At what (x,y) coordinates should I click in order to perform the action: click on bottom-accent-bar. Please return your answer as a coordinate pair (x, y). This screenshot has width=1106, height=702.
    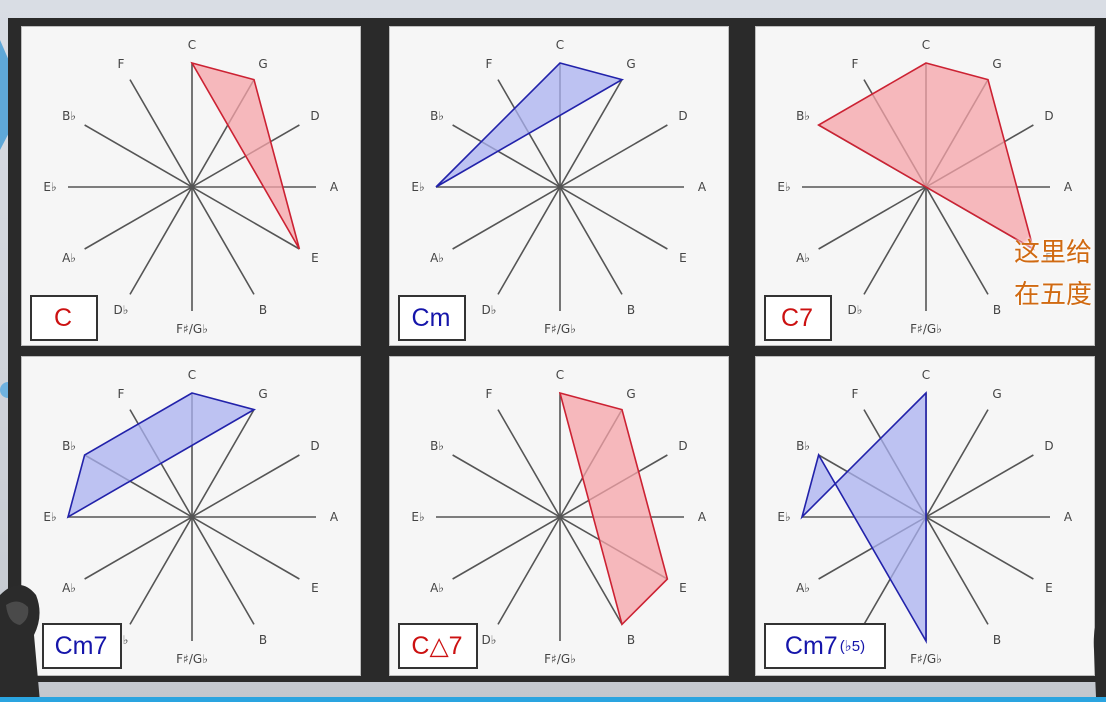
    Looking at the image, I should click on (553, 699).